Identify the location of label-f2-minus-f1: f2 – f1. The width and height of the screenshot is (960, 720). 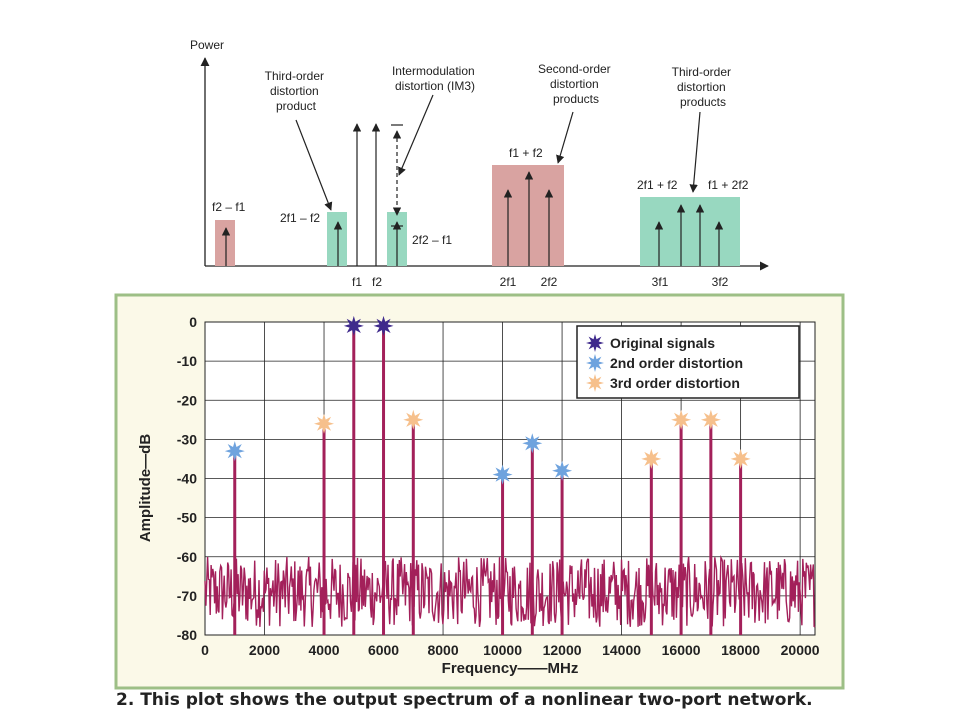
(229, 207).